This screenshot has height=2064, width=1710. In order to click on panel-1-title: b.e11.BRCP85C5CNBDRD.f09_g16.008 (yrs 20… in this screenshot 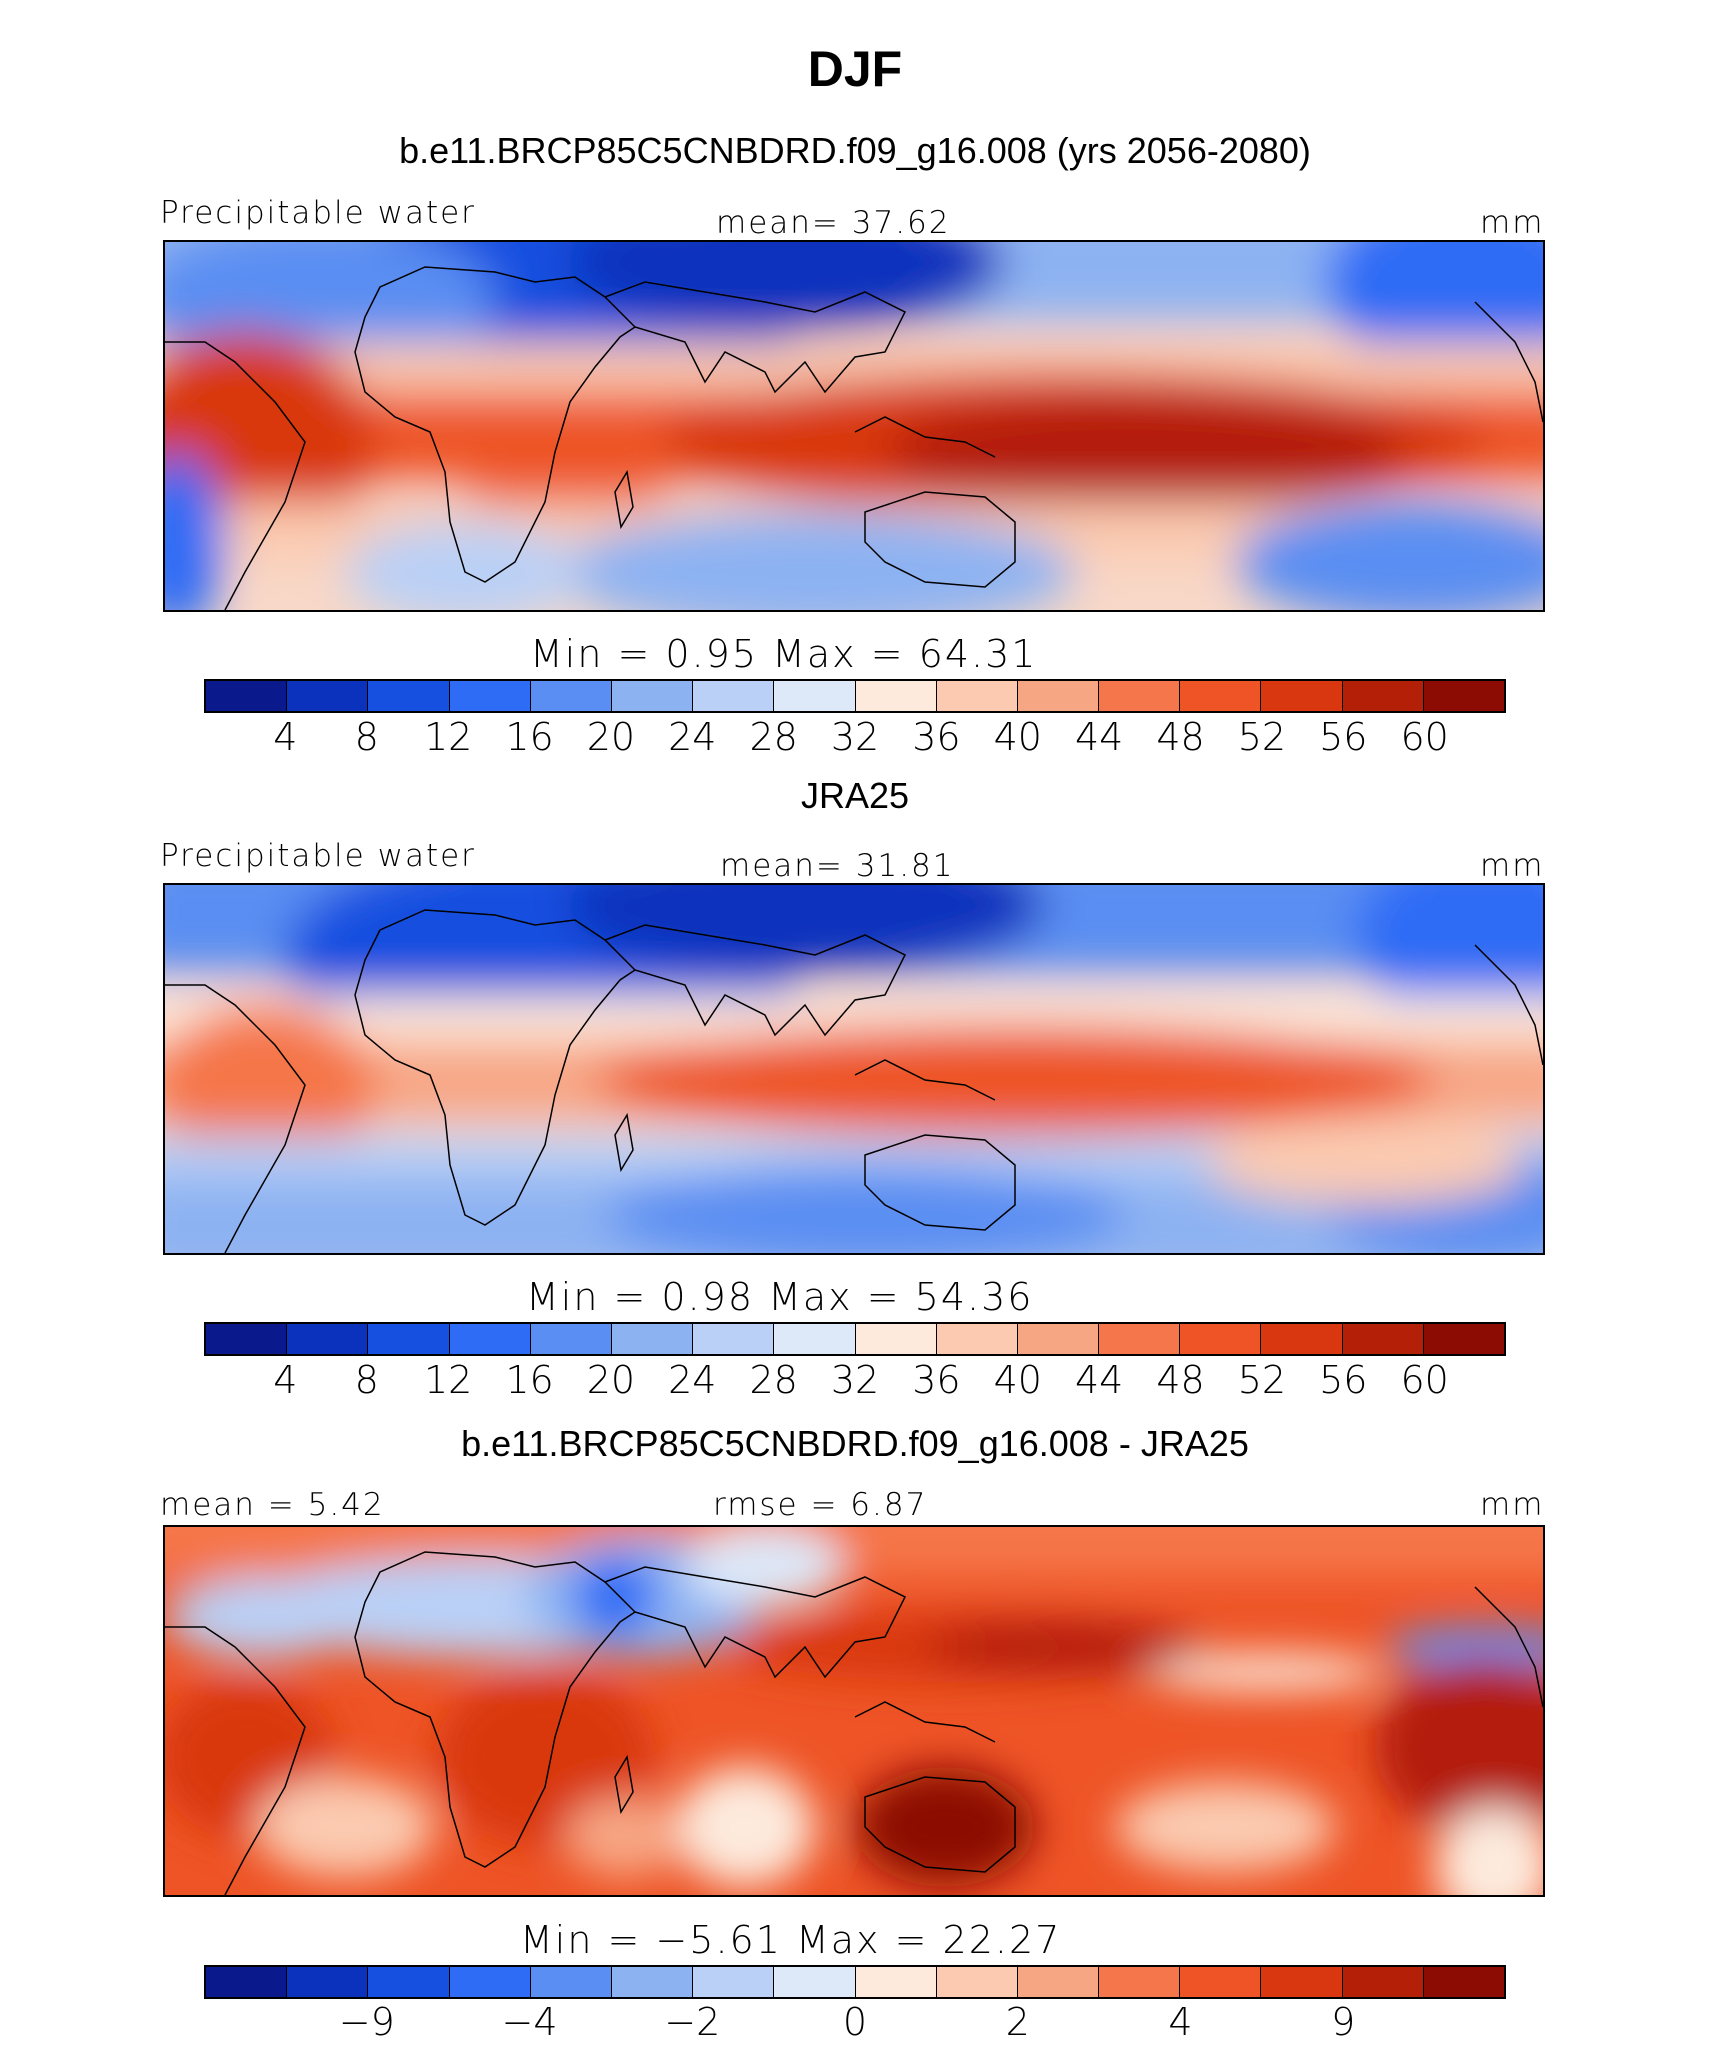, I will do `click(855, 150)`.